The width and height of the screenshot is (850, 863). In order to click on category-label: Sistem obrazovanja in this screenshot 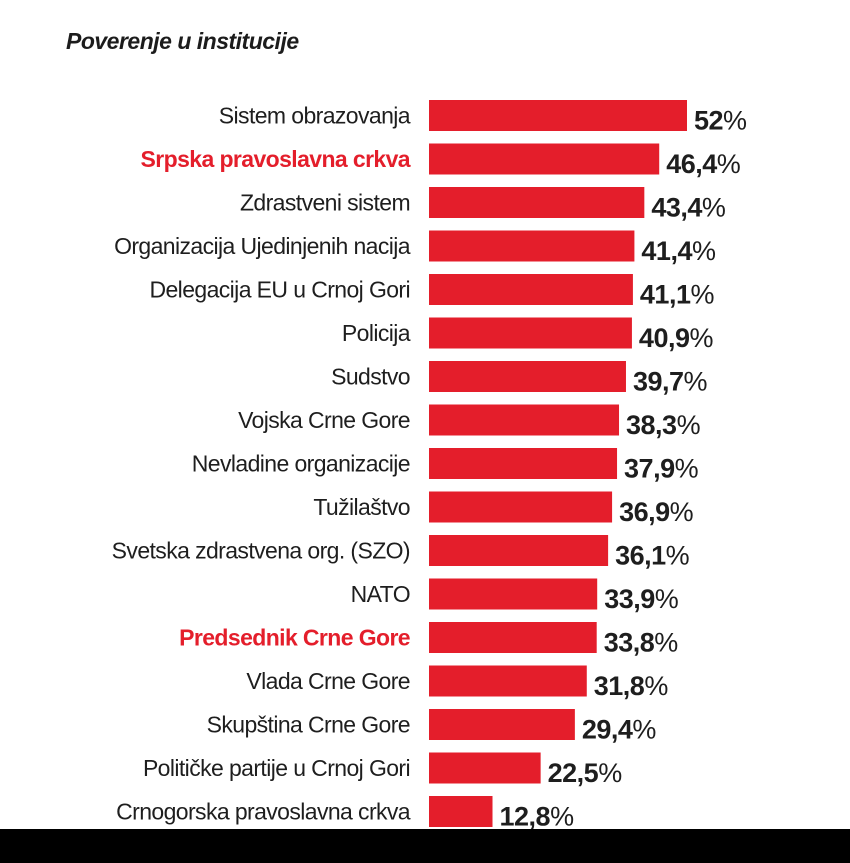, I will do `click(315, 116)`.